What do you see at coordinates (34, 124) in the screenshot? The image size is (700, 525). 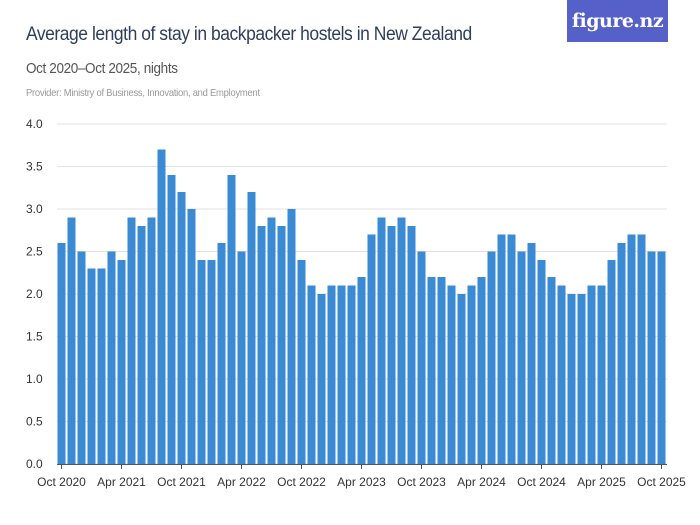 I see `y-tick-label: 4.0` at bounding box center [34, 124].